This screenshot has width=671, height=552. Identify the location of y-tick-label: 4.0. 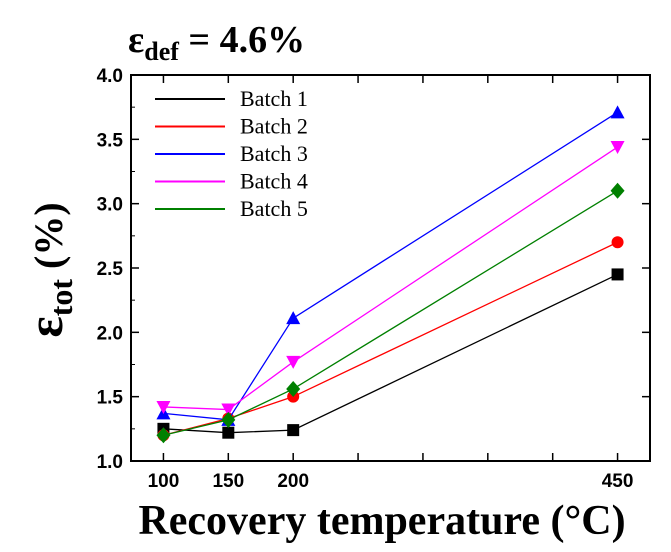
(110, 76).